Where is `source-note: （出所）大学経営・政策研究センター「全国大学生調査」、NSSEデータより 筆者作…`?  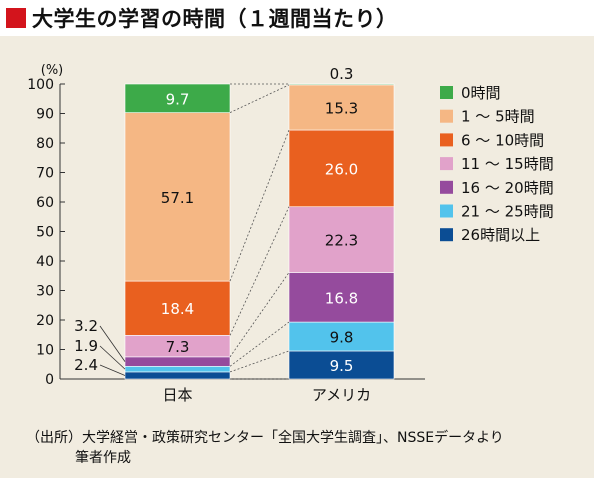
source-note: （出所）大学経営・政策研究センター「全国大学生調査」、NSSEデータより 筆者作… is located at coordinates (265, 448).